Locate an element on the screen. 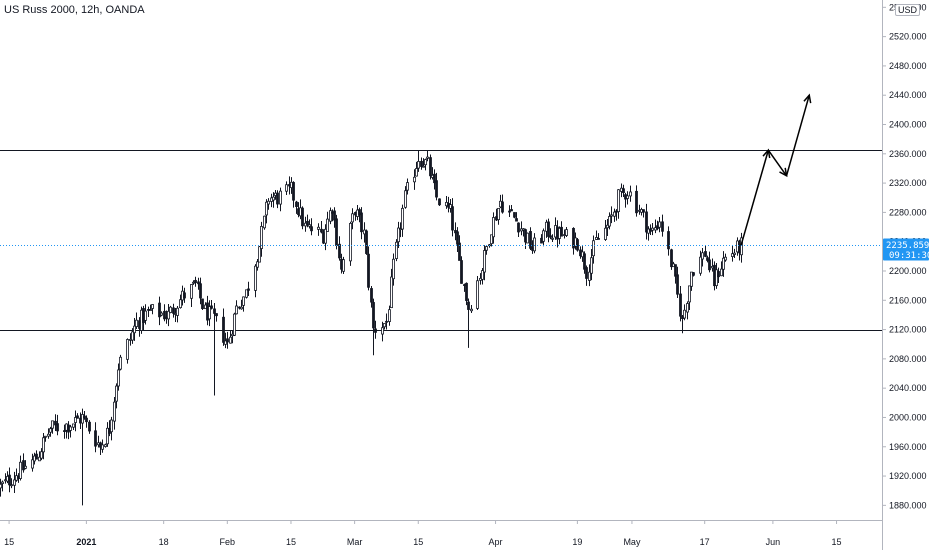 The height and width of the screenshot is (550, 932). price-tick-label: 2200.000 is located at coordinates (908, 271).